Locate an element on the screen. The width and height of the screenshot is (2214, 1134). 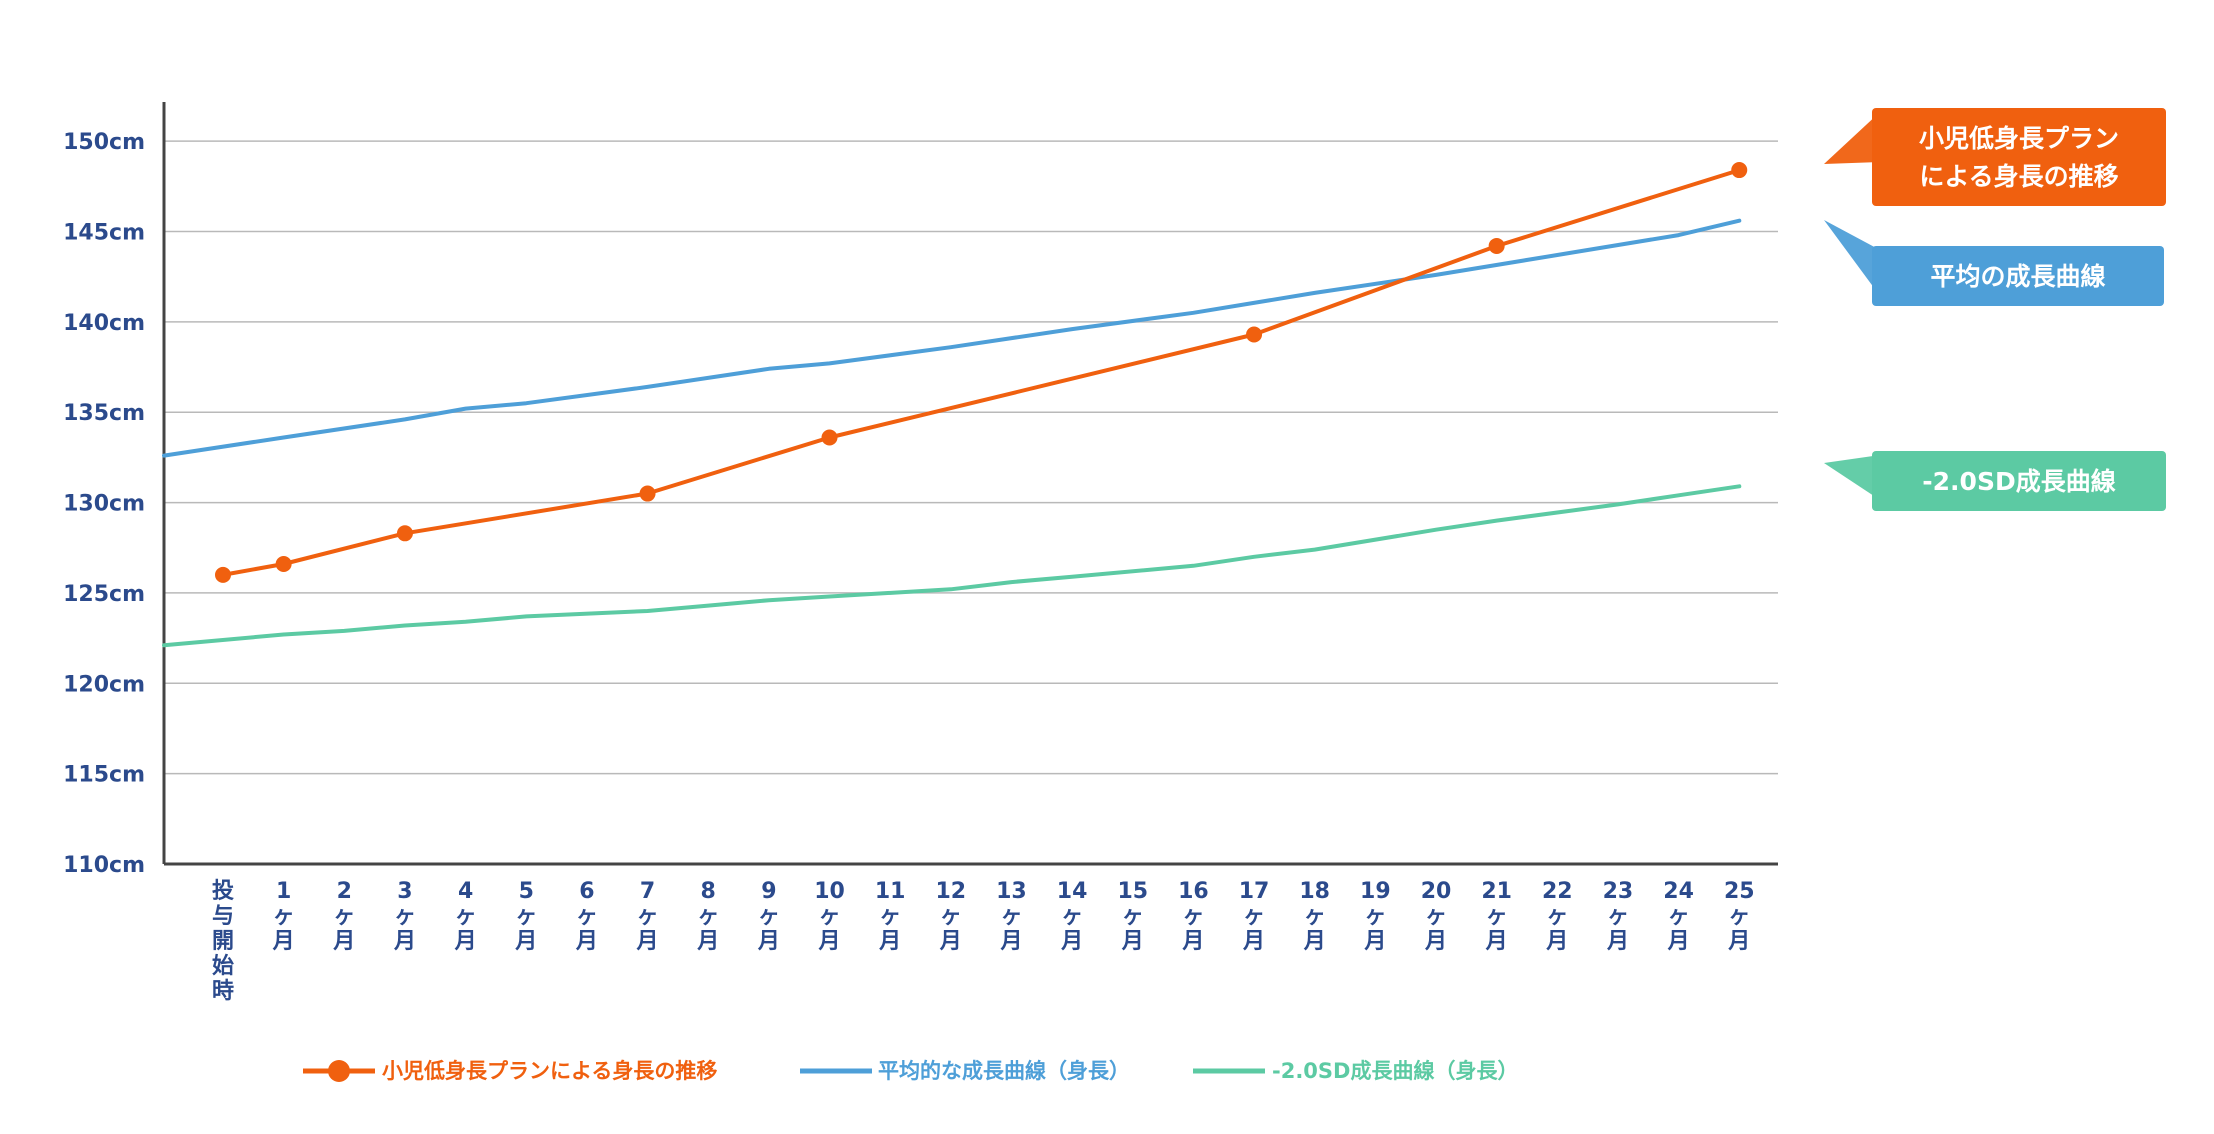
x-tick-label: 21 ヶ月 is located at coordinates (1496, 916).